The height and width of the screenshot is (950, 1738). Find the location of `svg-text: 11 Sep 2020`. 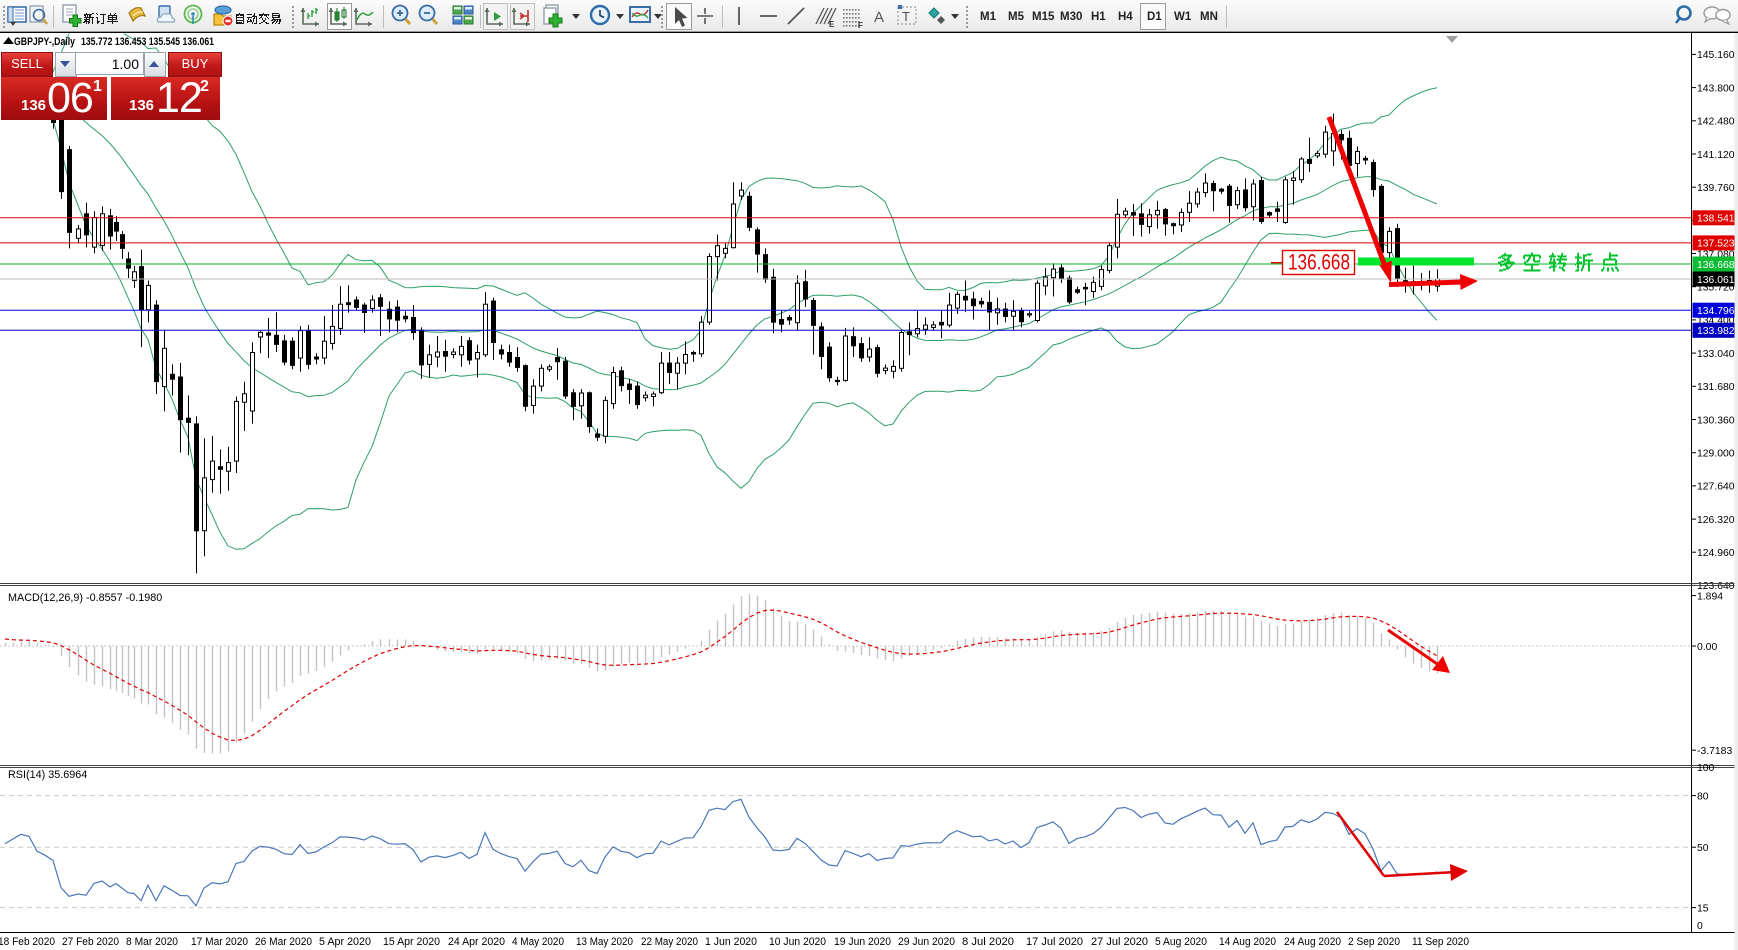

svg-text: 11 Sep 2020 is located at coordinates (1440, 942).